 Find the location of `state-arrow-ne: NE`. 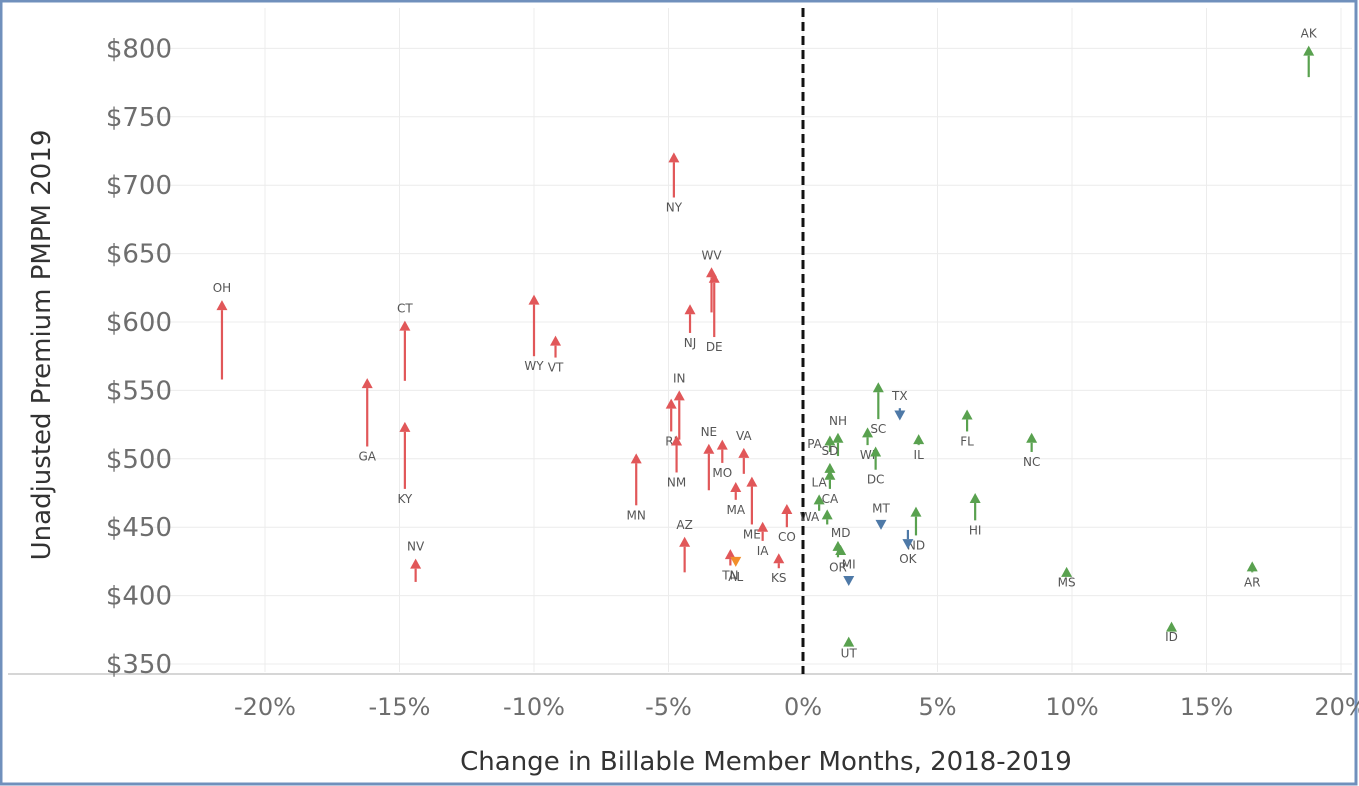

state-arrow-ne: NE is located at coordinates (709, 458).